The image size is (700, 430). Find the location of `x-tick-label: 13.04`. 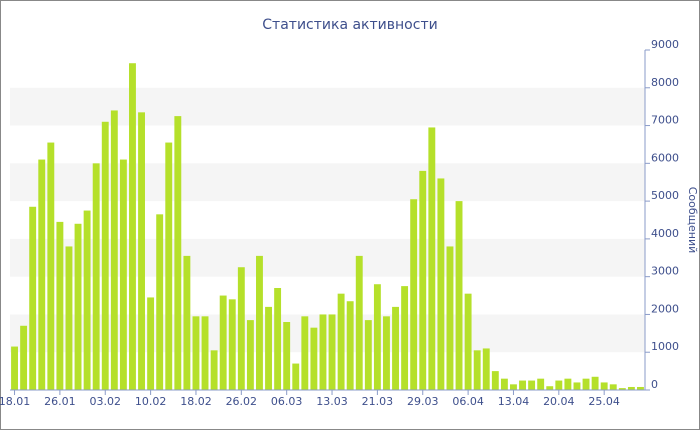

x-tick-label: 13.04 is located at coordinates (514, 401).